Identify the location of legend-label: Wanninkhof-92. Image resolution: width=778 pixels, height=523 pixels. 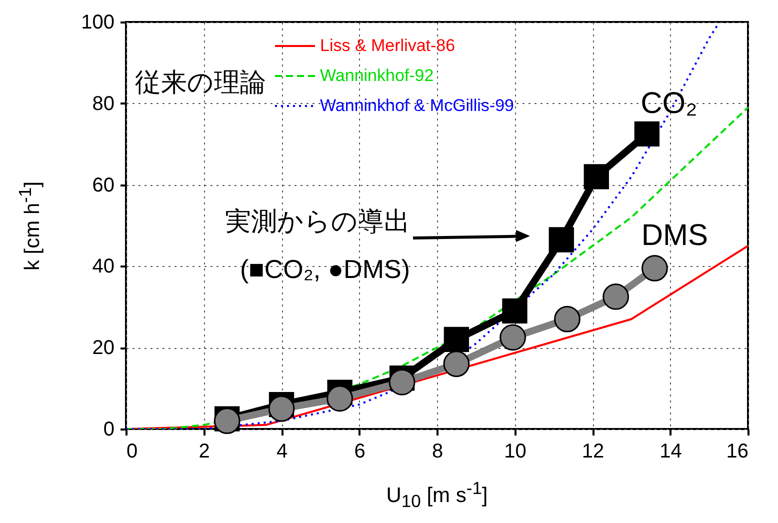
(377, 75).